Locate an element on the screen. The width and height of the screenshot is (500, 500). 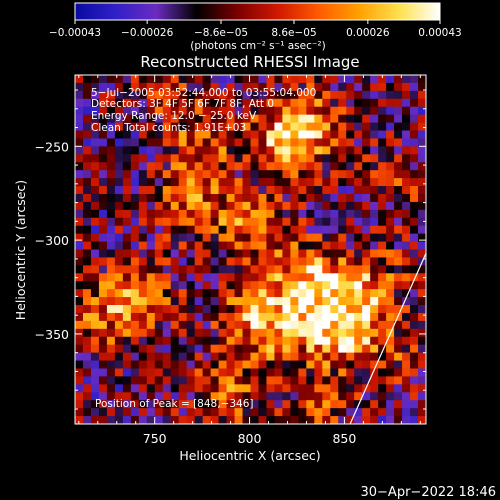
colorbar-tick-label: 0.00026 is located at coordinates (368, 33).